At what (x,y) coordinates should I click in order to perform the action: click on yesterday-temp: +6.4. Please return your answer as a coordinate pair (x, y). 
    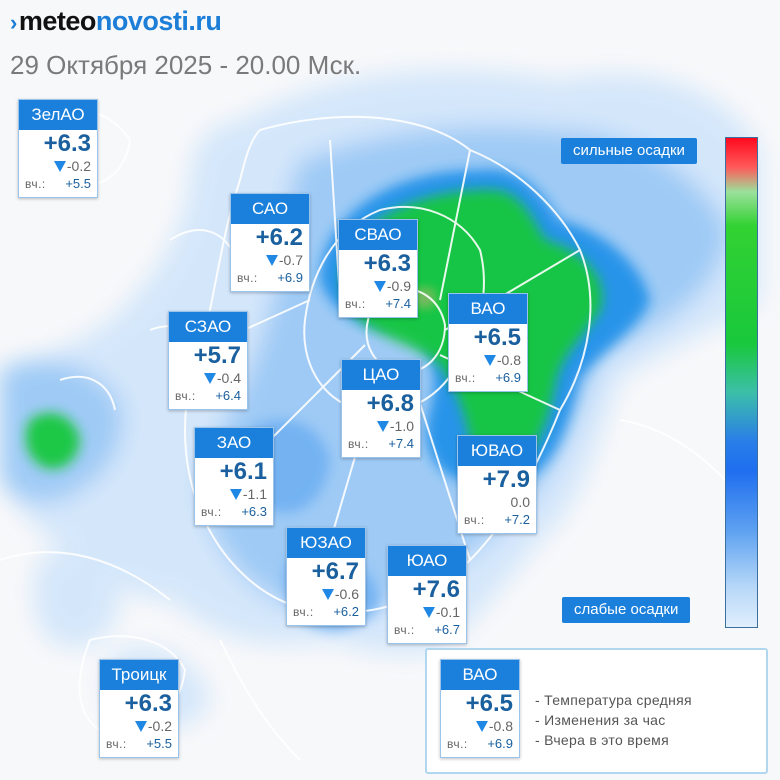
    Looking at the image, I should click on (228, 395).